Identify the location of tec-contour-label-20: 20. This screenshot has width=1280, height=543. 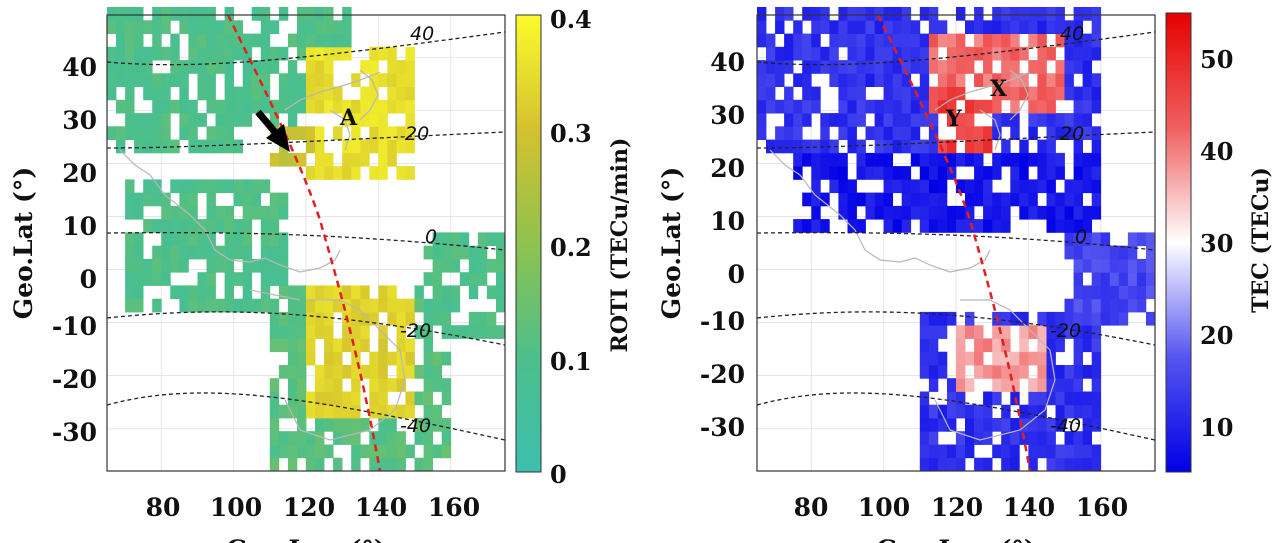
(1072, 134).